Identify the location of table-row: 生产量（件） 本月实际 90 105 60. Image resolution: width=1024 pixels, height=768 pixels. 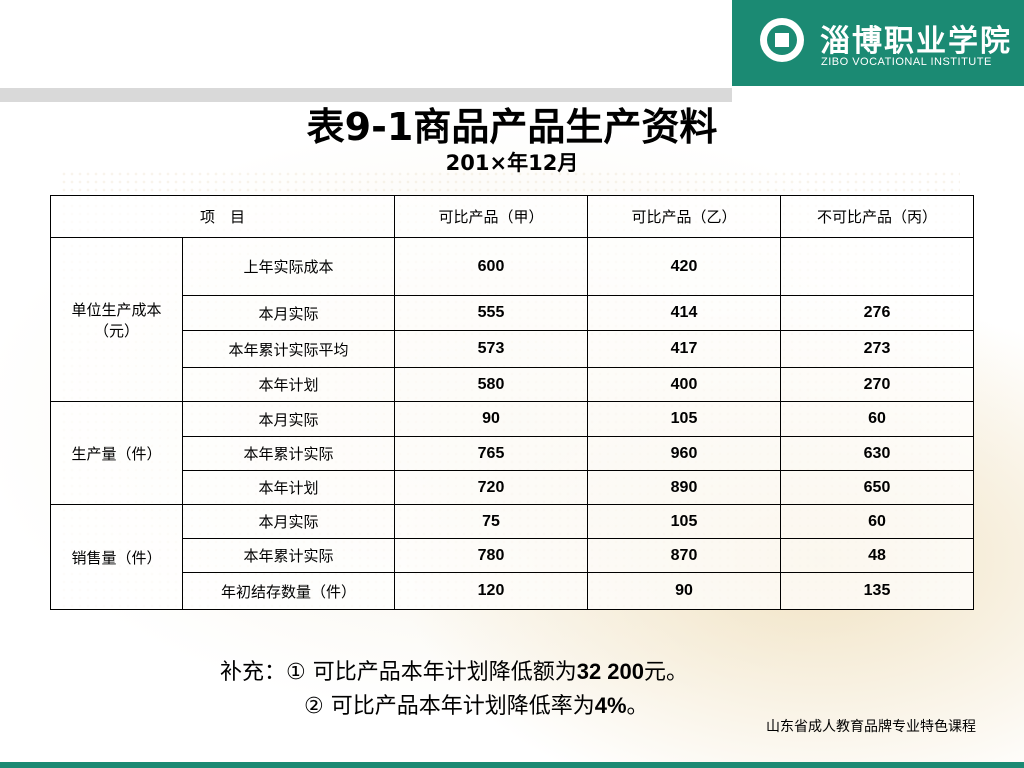
(512, 453).